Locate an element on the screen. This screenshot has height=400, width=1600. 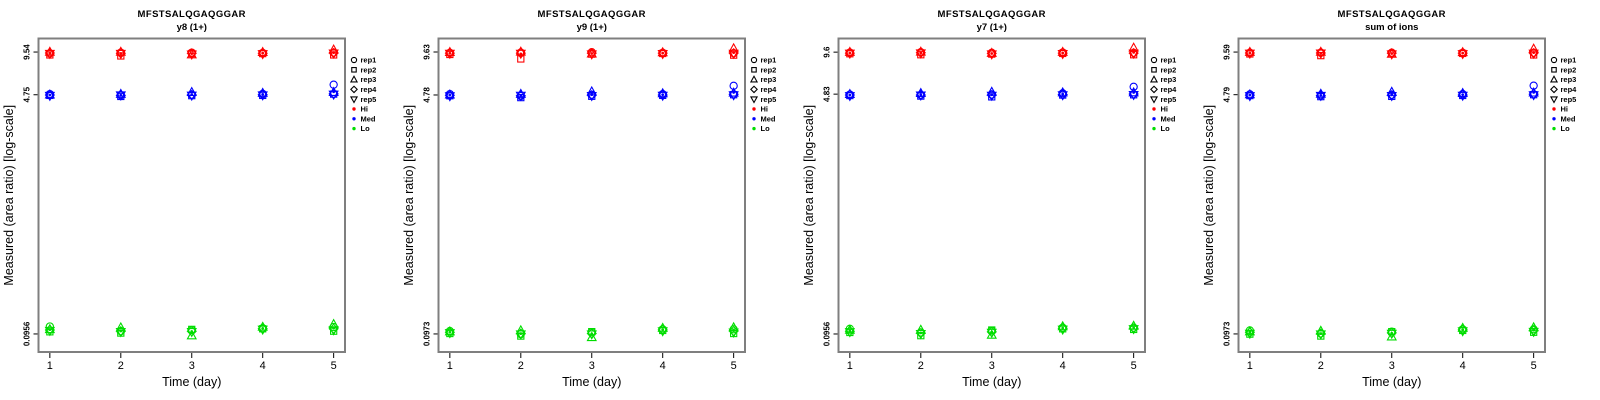
y-axis-label: Measured (area ratio) [log-scale] is located at coordinates (1209, 195).